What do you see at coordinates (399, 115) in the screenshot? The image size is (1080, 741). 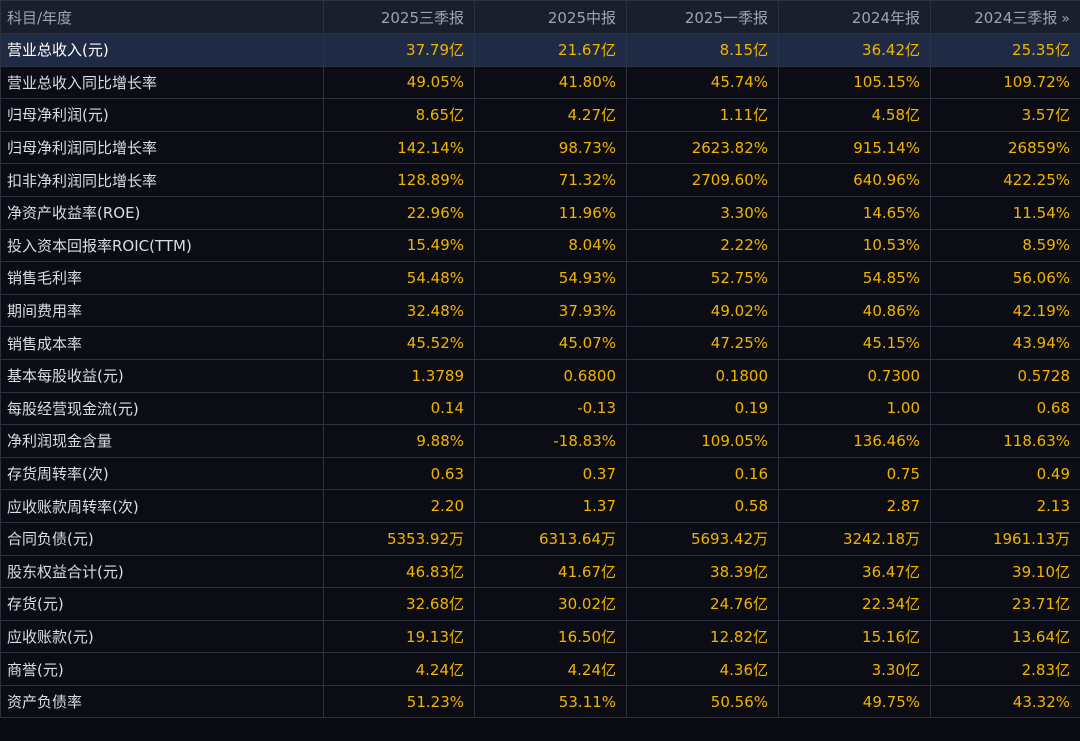 I see `cell-value: 8.65亿` at bounding box center [399, 115].